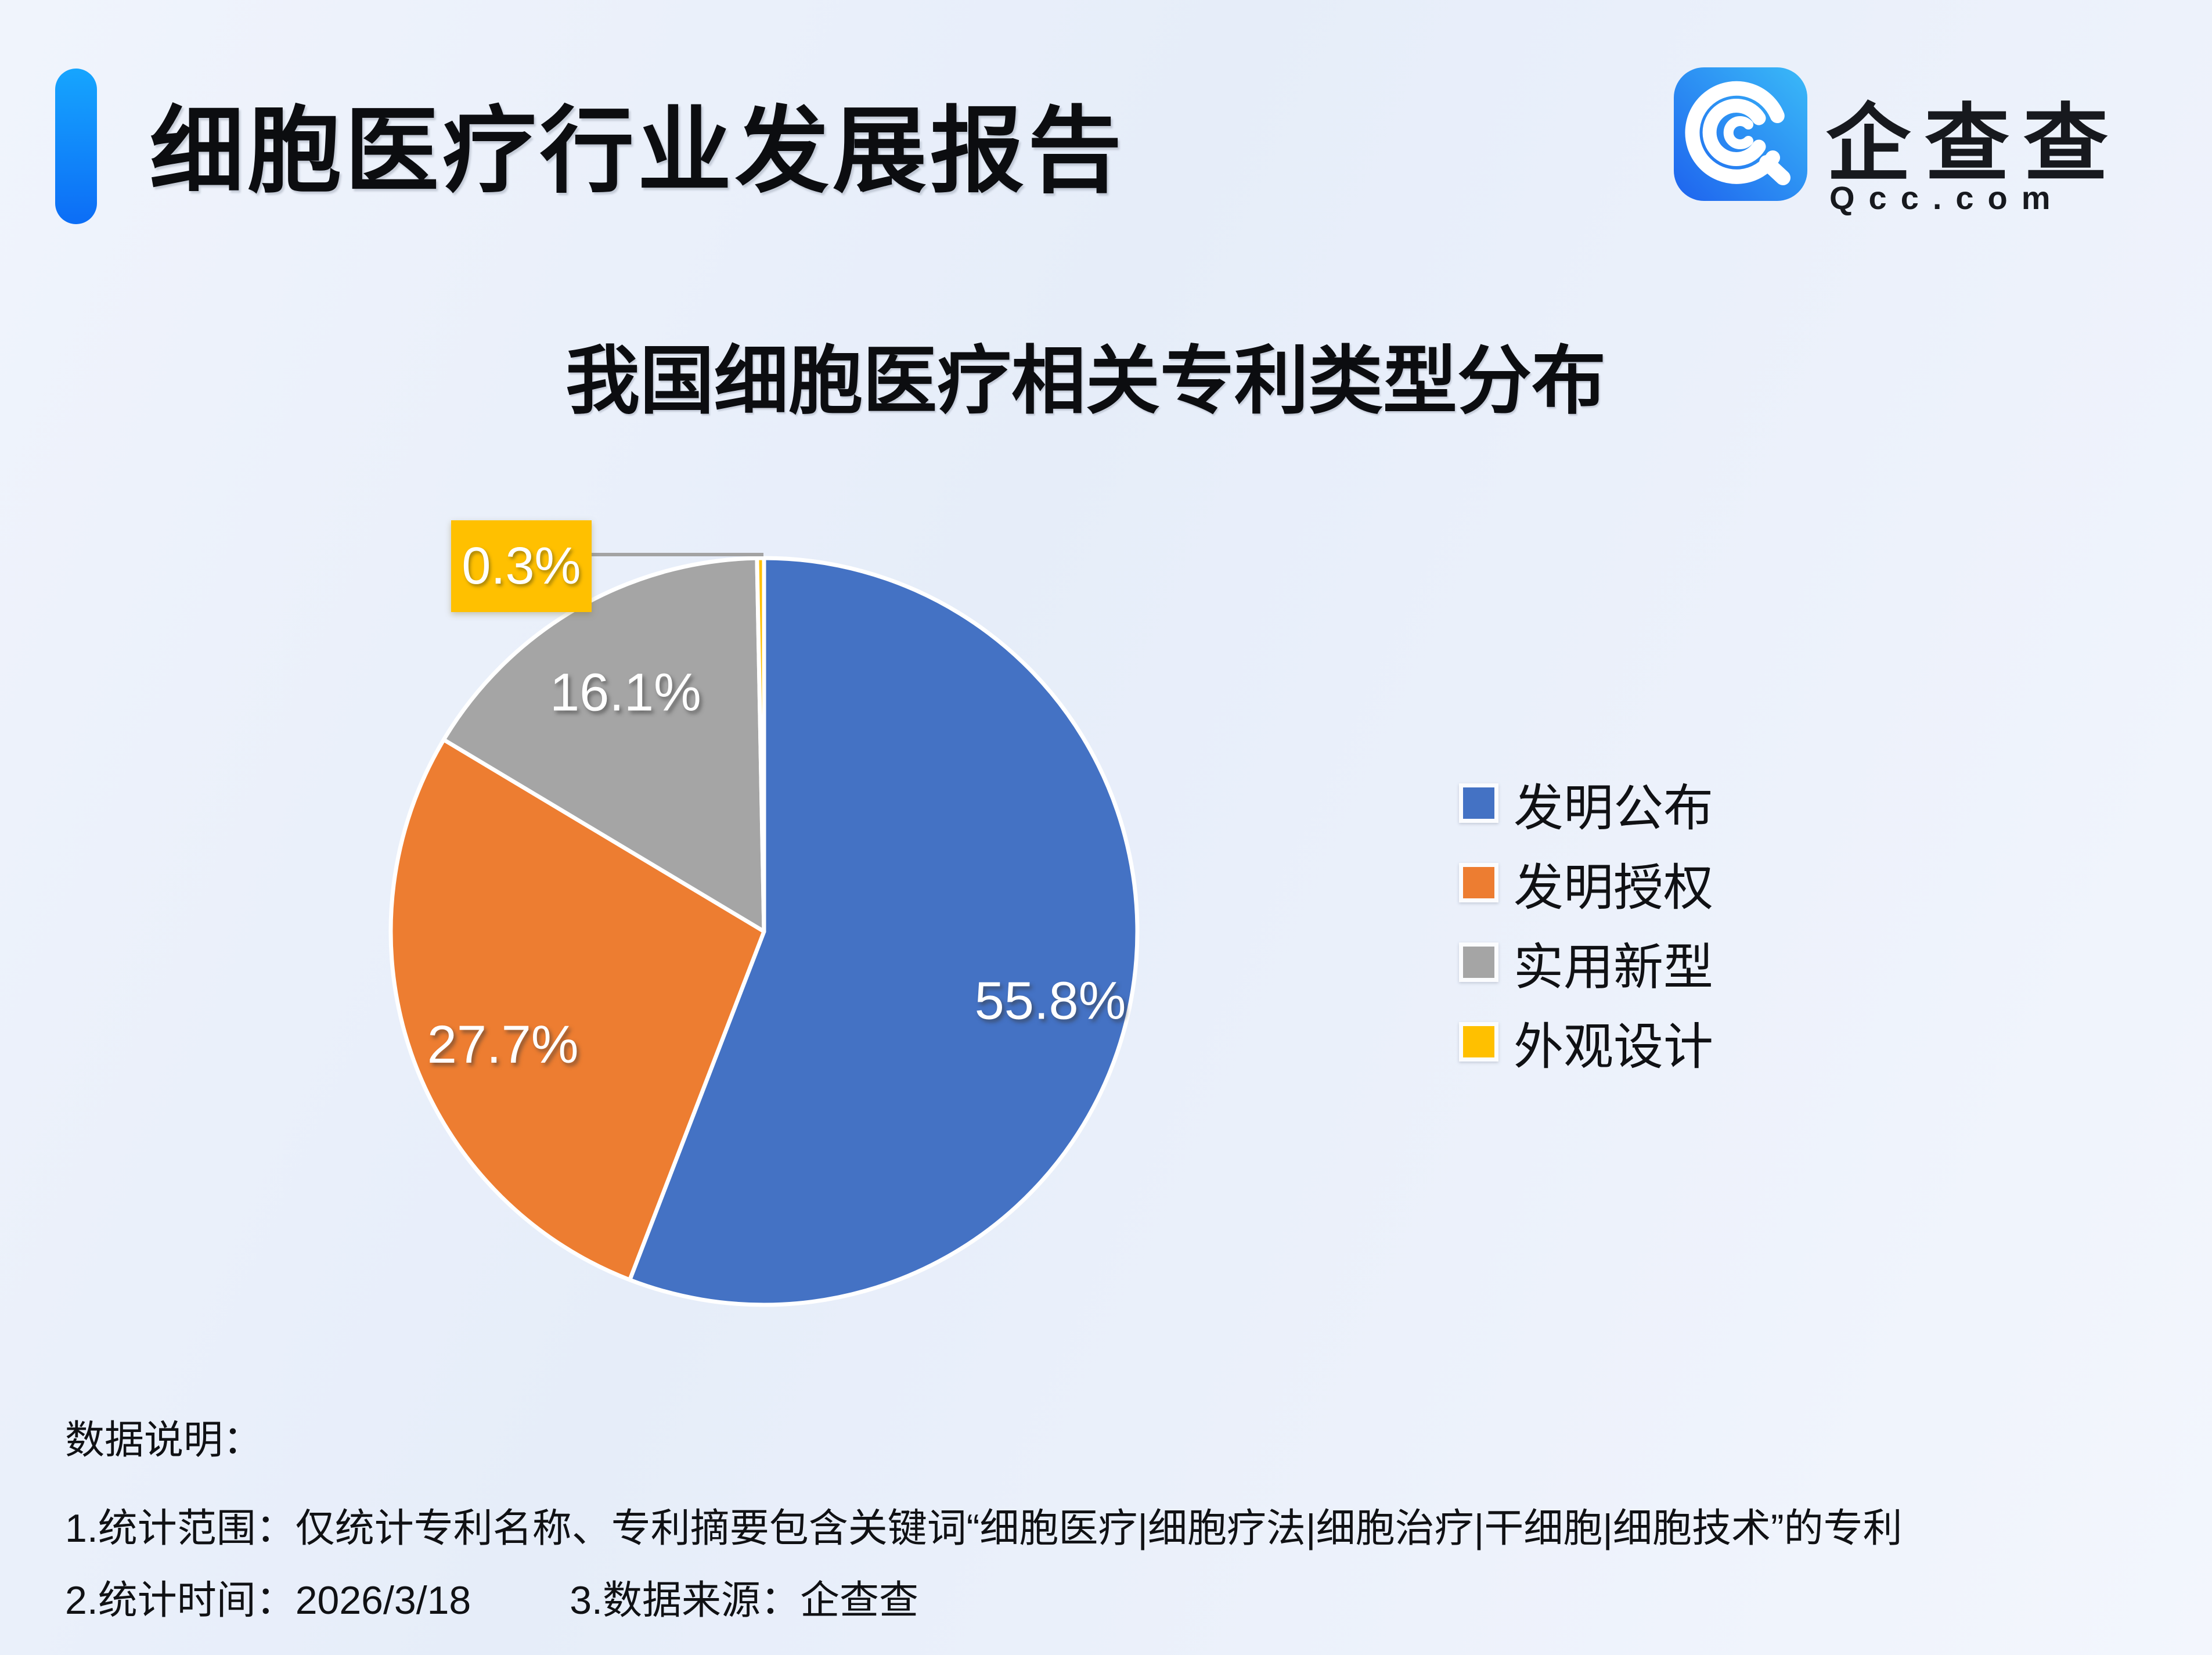  I want to click on callout-leader-line, so click(677, 554).